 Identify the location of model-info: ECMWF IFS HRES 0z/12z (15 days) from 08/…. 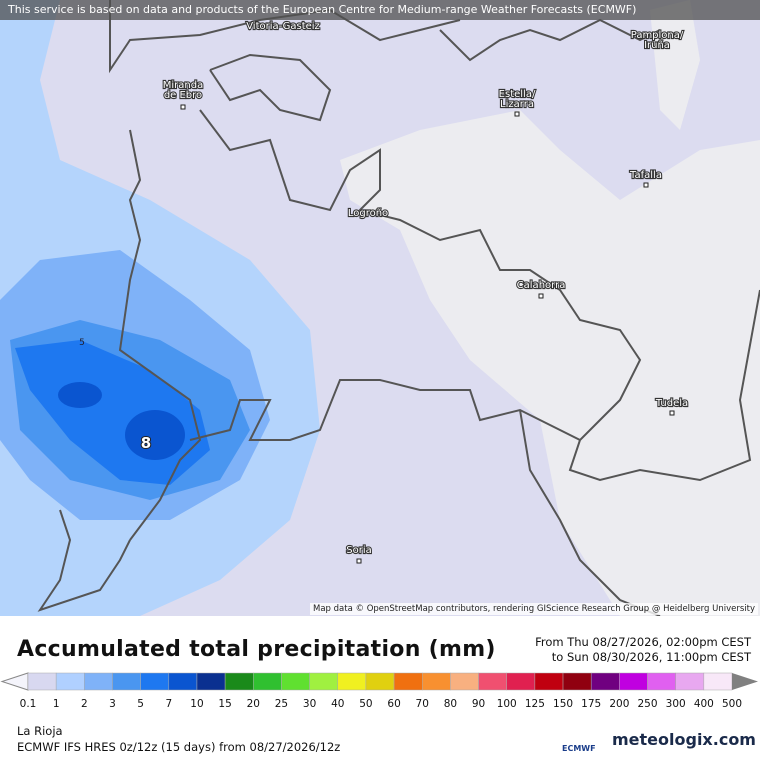
(179, 747).